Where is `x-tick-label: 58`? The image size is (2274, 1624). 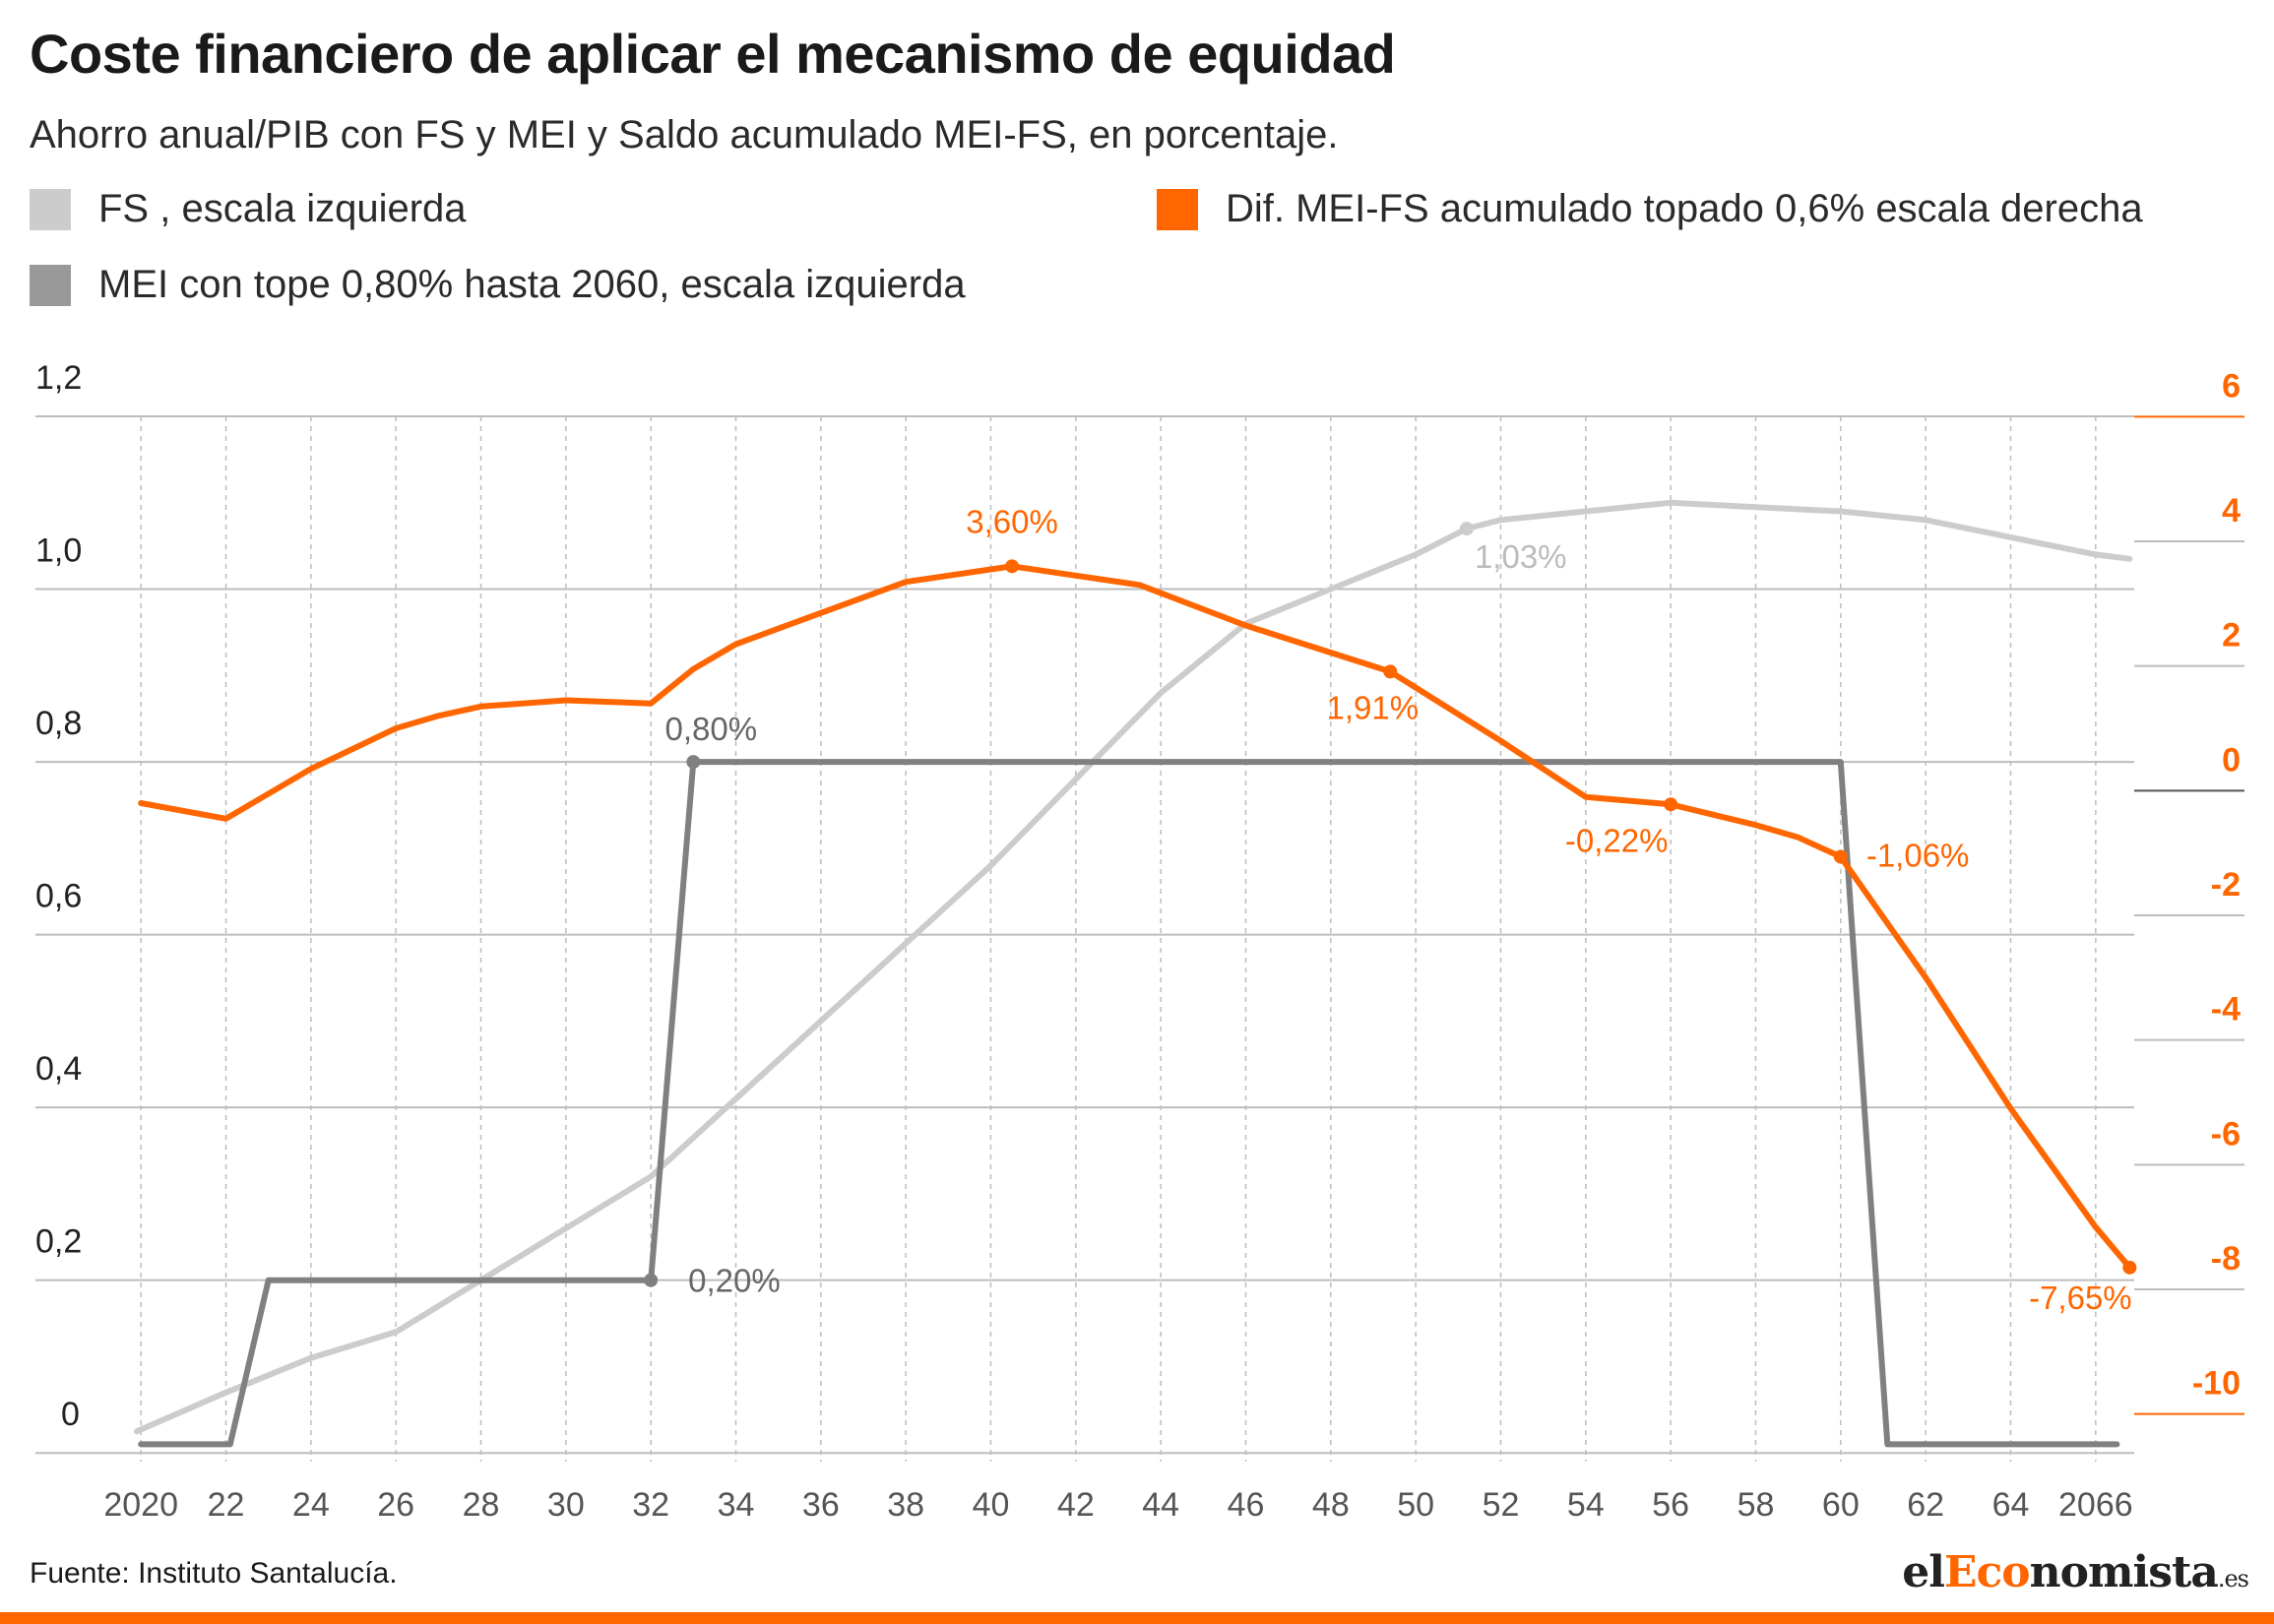
x-tick-label: 58 is located at coordinates (1756, 1505).